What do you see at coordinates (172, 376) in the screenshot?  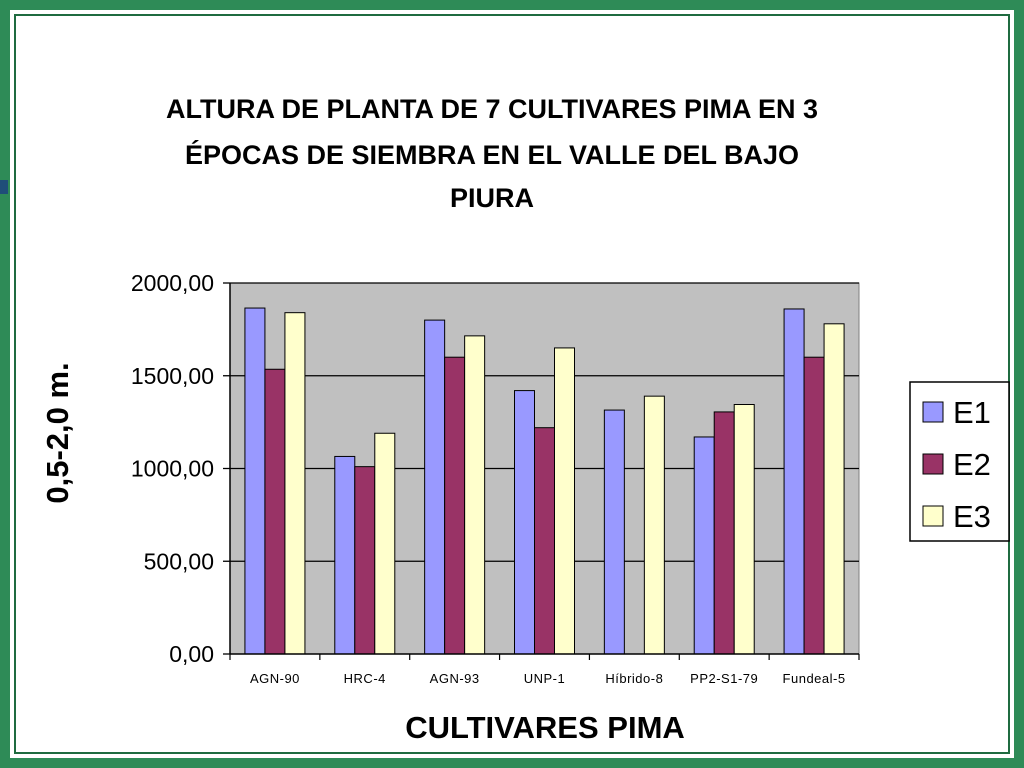 I see `y-tick-label: 1500,00` at bounding box center [172, 376].